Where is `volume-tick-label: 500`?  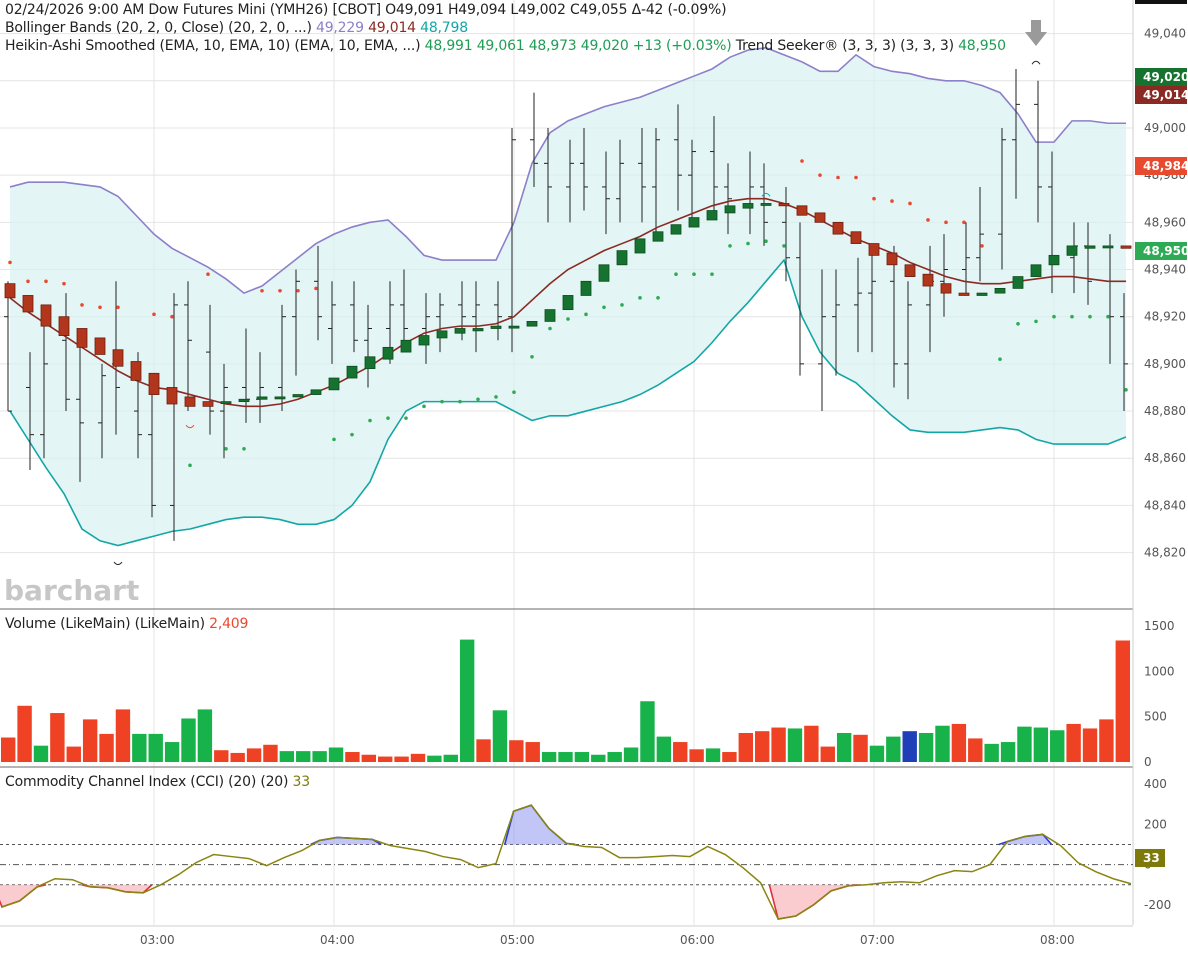 volume-tick-label: 500 is located at coordinates (1155, 717).